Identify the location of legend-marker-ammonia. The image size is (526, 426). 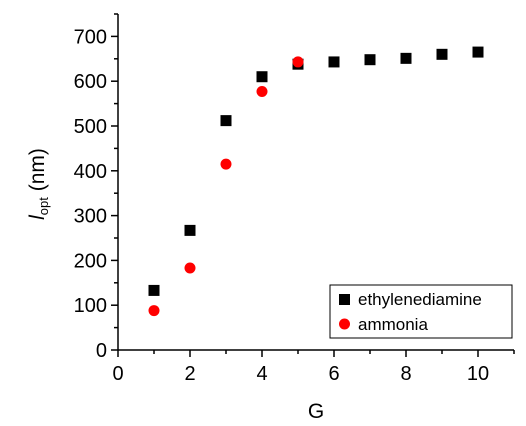
(344, 324).